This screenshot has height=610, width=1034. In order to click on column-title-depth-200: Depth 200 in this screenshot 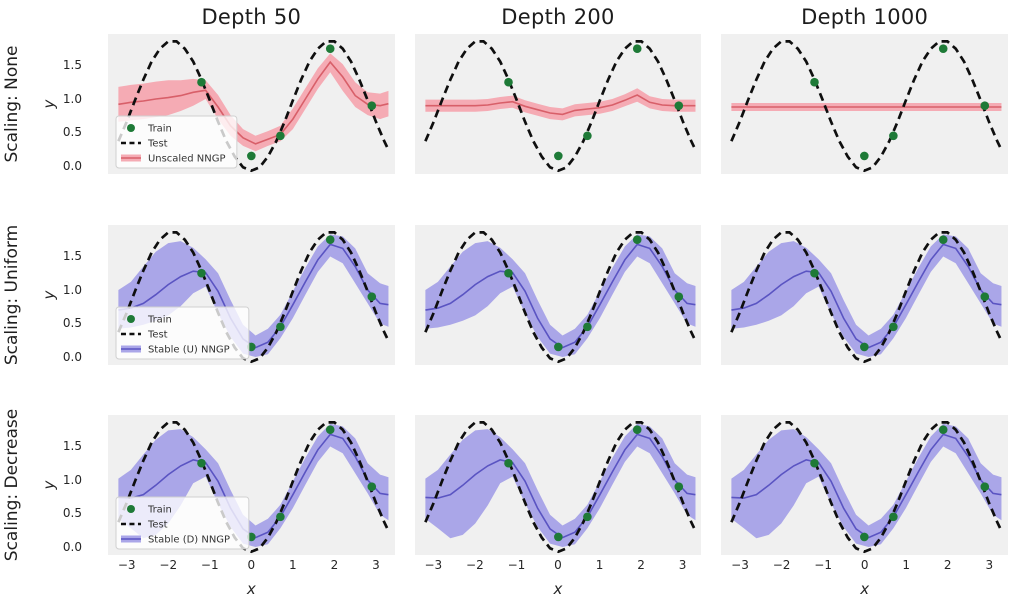, I will do `click(558, 17)`.